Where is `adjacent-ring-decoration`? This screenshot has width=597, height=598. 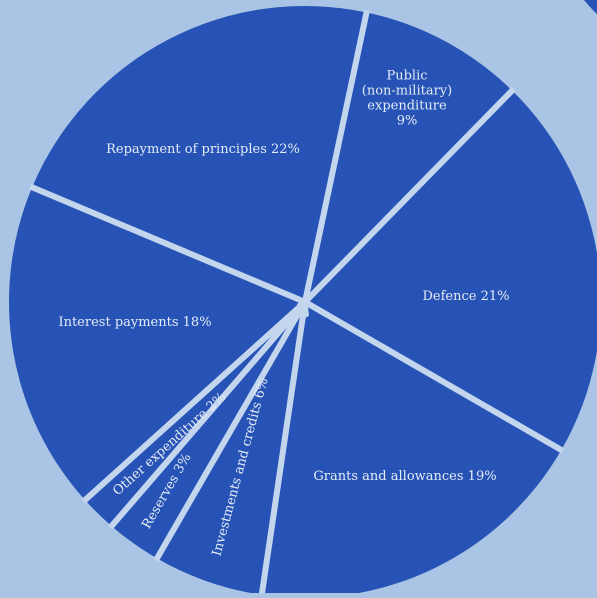
adjacent-ring-decoration is located at coordinates (590, 7).